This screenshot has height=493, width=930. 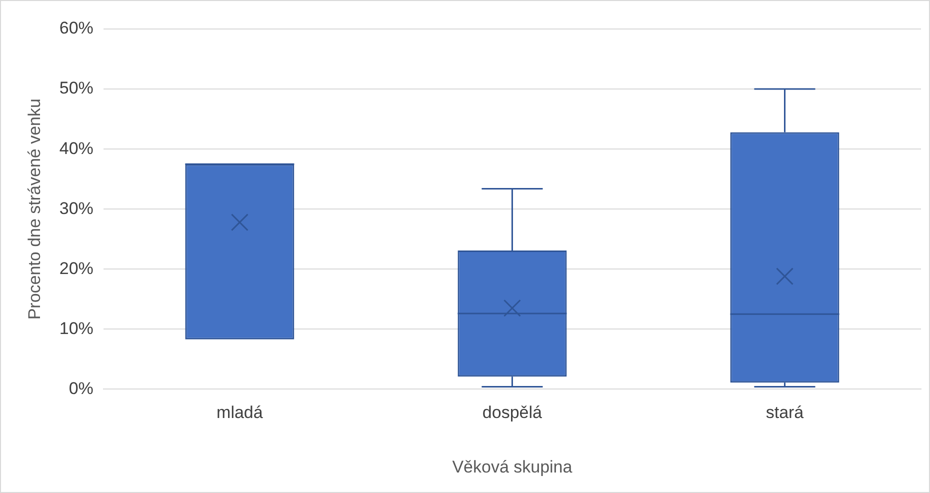 What do you see at coordinates (76, 148) in the screenshot?
I see `y-tick-label: 40%` at bounding box center [76, 148].